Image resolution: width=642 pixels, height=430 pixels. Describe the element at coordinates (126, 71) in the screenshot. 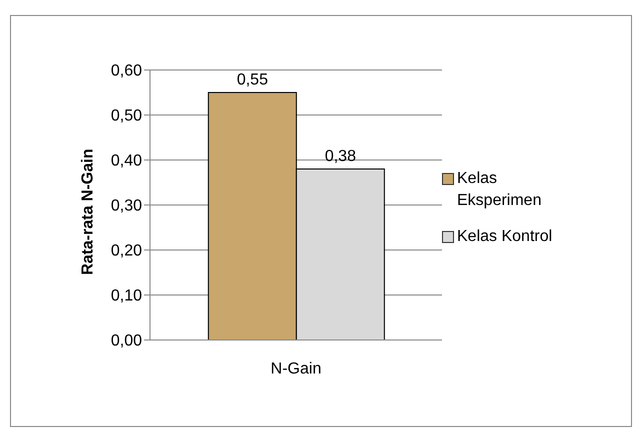

I see `y-tick-label: 0,60` at that location.